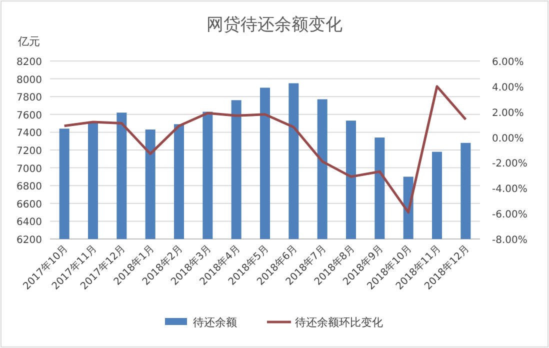  Describe the element at coordinates (339, 322) in the screenshot. I see `legend-label: 待还余额环比变化` at that location.